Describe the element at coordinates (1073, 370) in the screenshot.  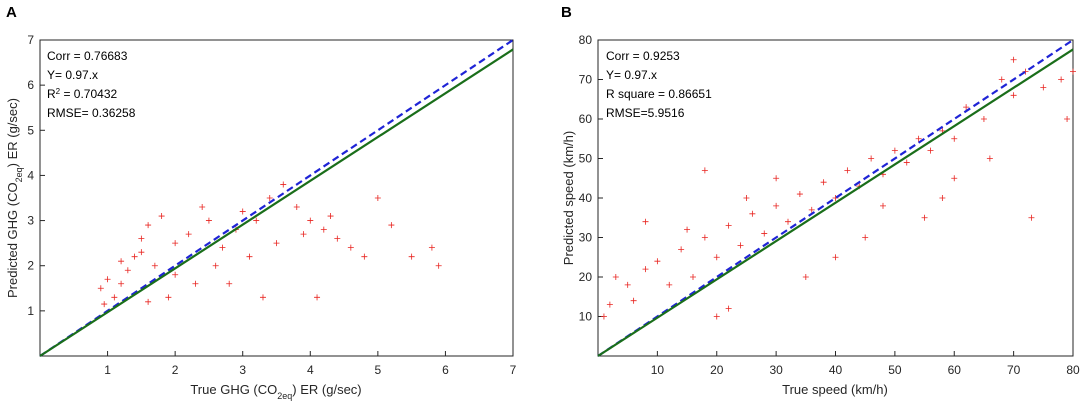
I see `x-tick-label-b-7: 80` at that location.